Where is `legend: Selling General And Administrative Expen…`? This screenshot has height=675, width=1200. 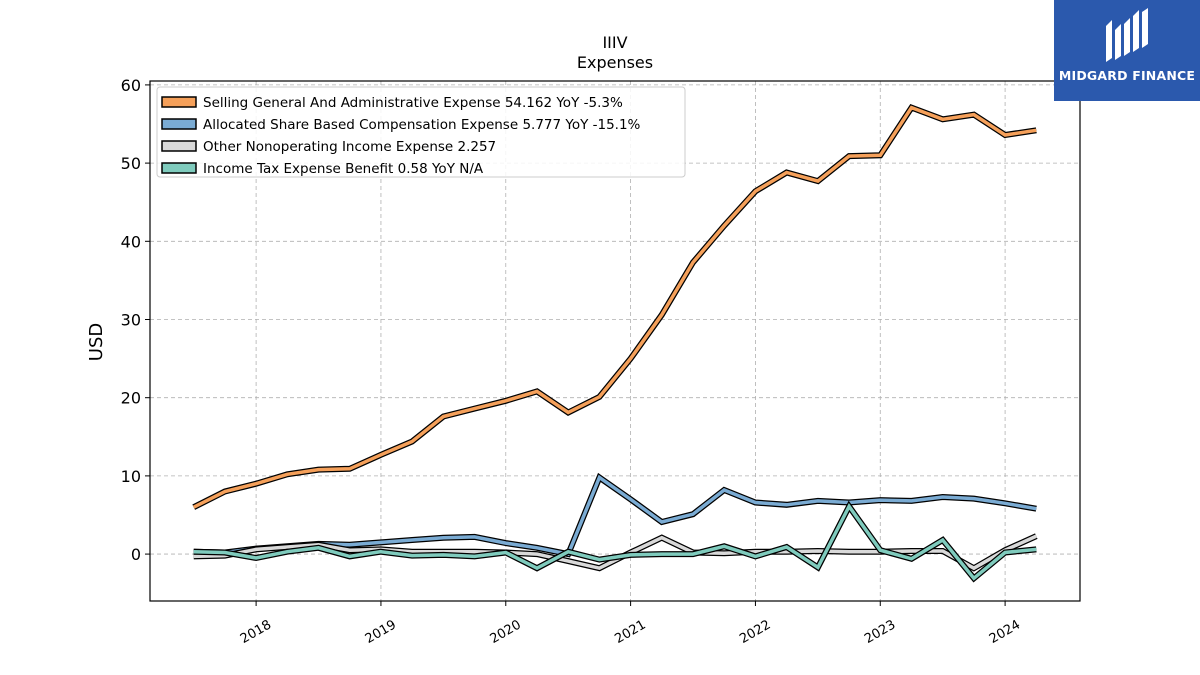 legend: Selling General And Administrative Expen… is located at coordinates (421, 132).